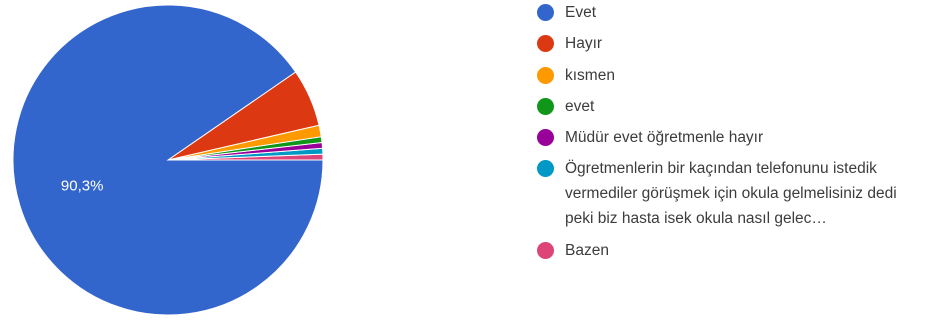  Describe the element at coordinates (727, 12) in the screenshot. I see `legend-item: Evet` at that location.